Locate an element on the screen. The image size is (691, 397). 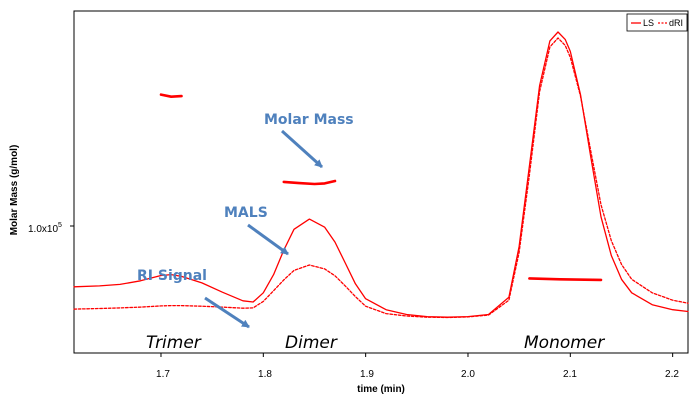
trimer-label: Trimer is located at coordinates (174, 343).